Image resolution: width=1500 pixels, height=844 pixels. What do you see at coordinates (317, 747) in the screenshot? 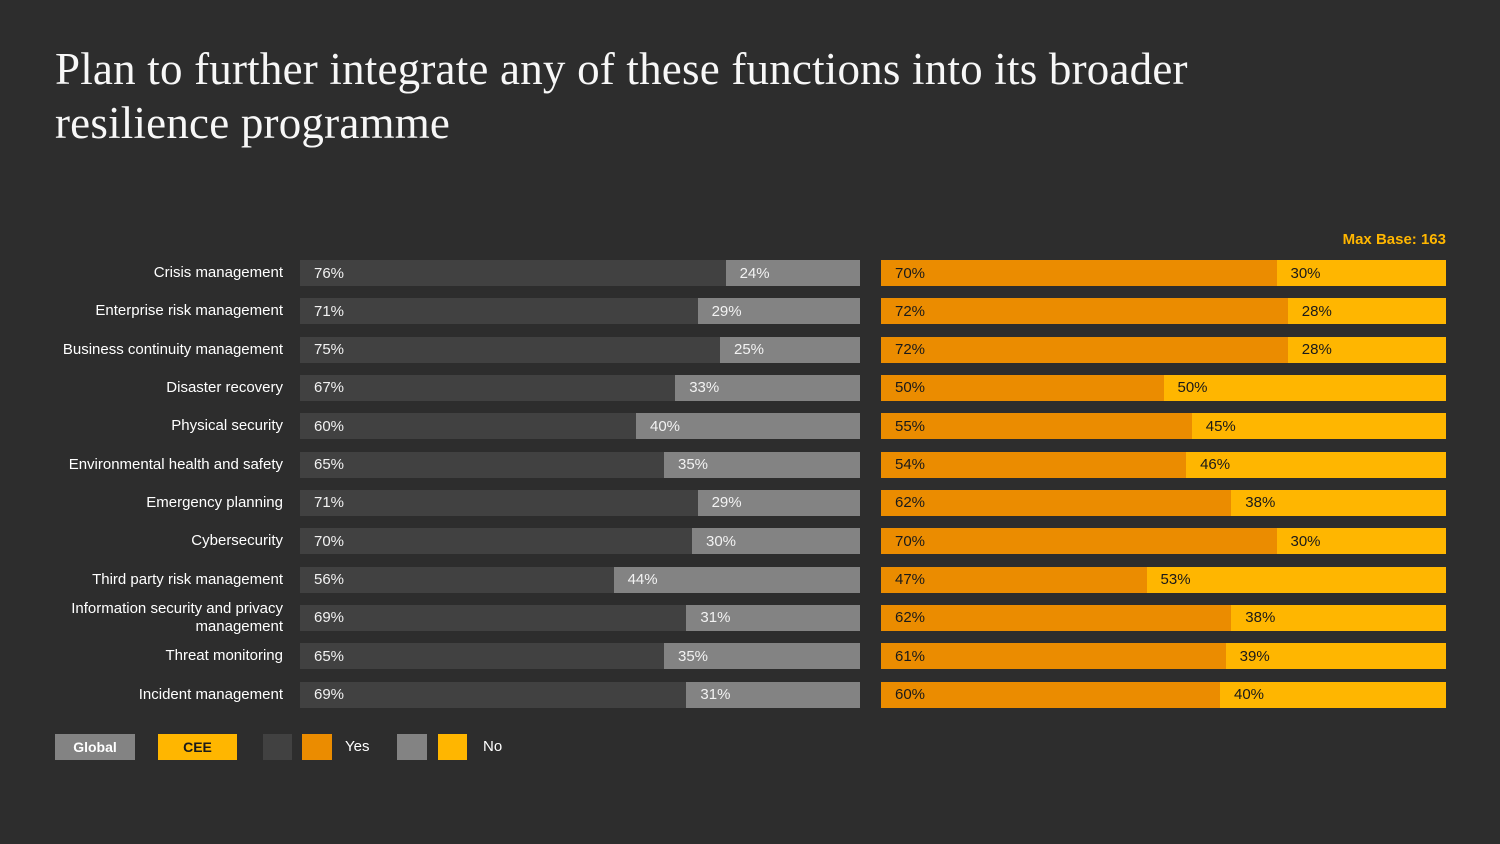
I see `legend-cee-yes-swatch` at bounding box center [317, 747].